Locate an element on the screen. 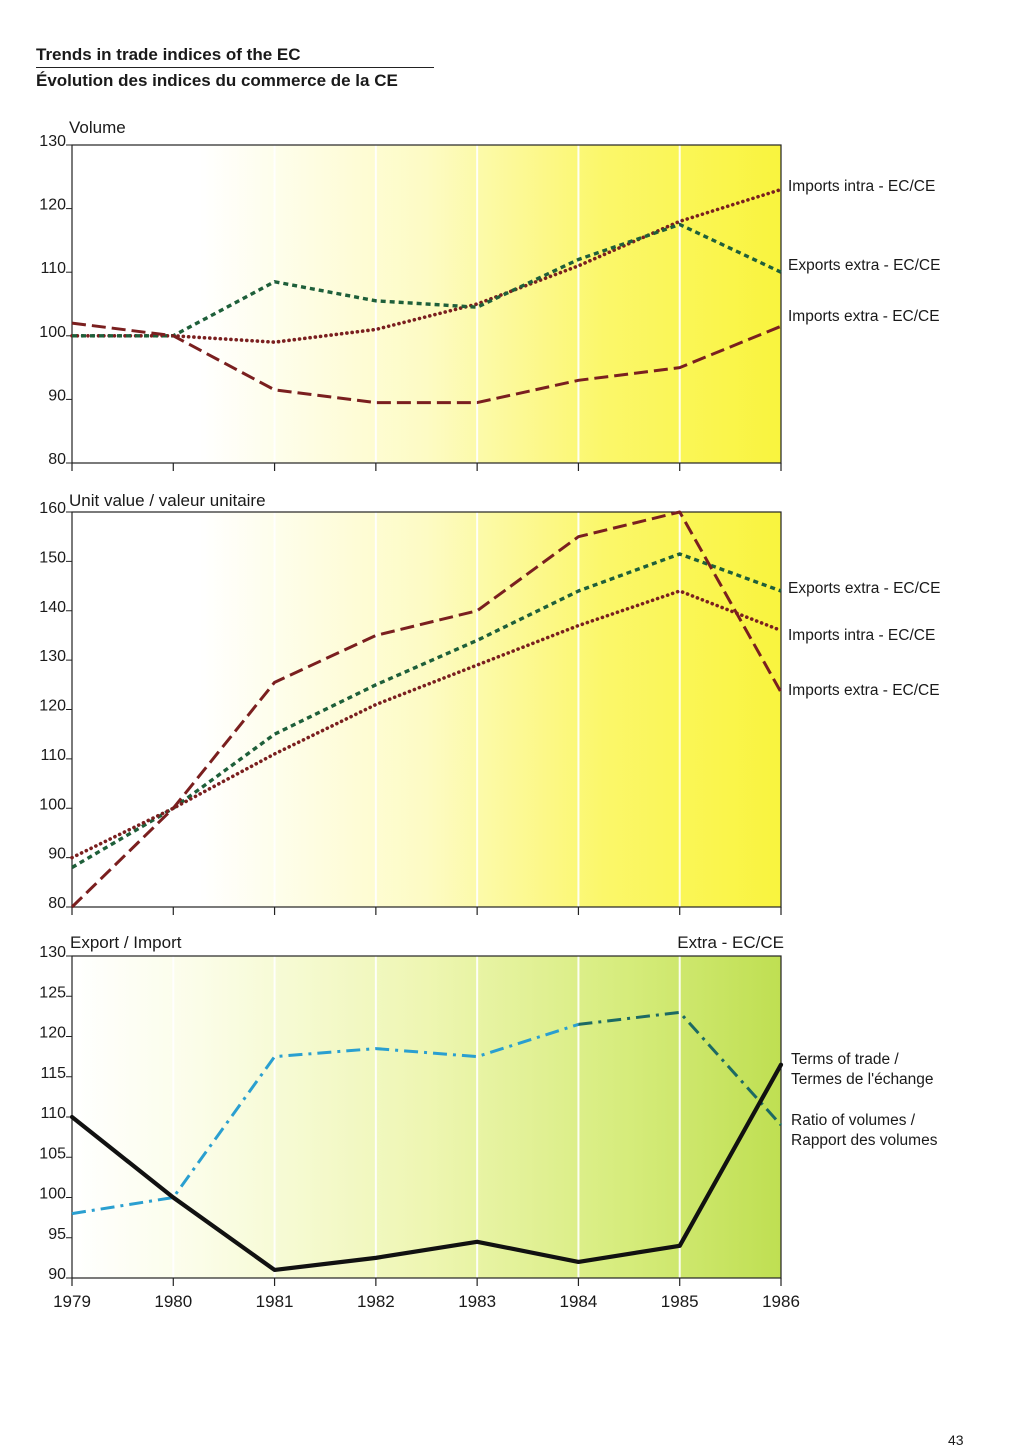 Image resolution: width=1024 pixels, height=1448 pixels. panel-title: Export / Import is located at coordinates (126, 942).